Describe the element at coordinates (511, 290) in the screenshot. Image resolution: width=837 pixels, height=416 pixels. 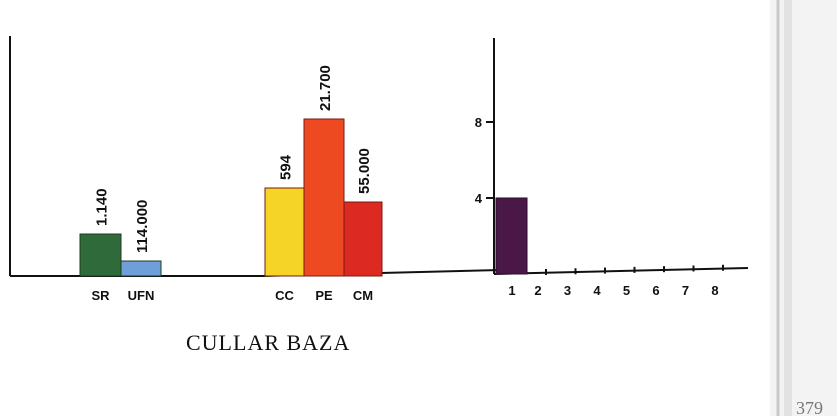
I see `tick-label-1: 1` at that location.